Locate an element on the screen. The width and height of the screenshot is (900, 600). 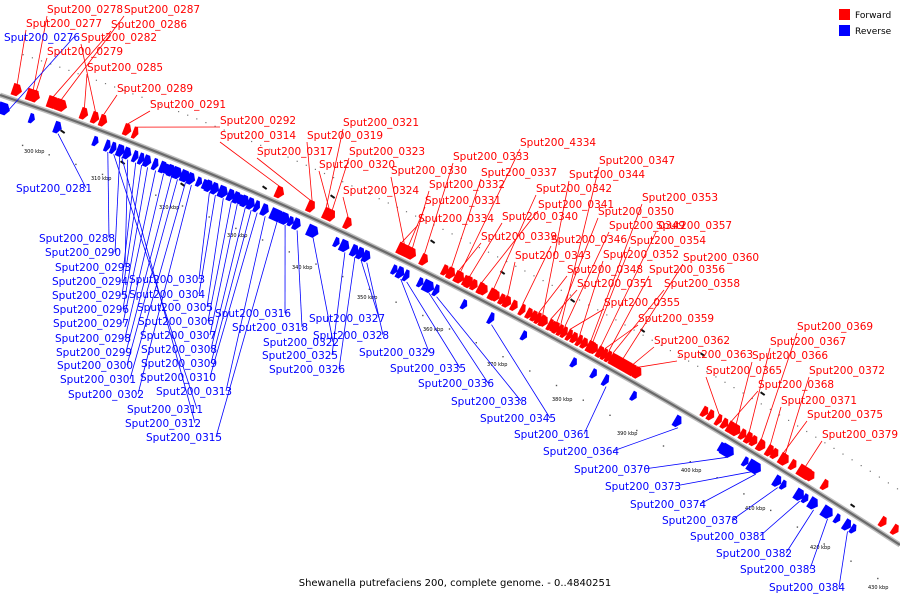
tick-label: 330 kbp is located at coordinates (237, 236).